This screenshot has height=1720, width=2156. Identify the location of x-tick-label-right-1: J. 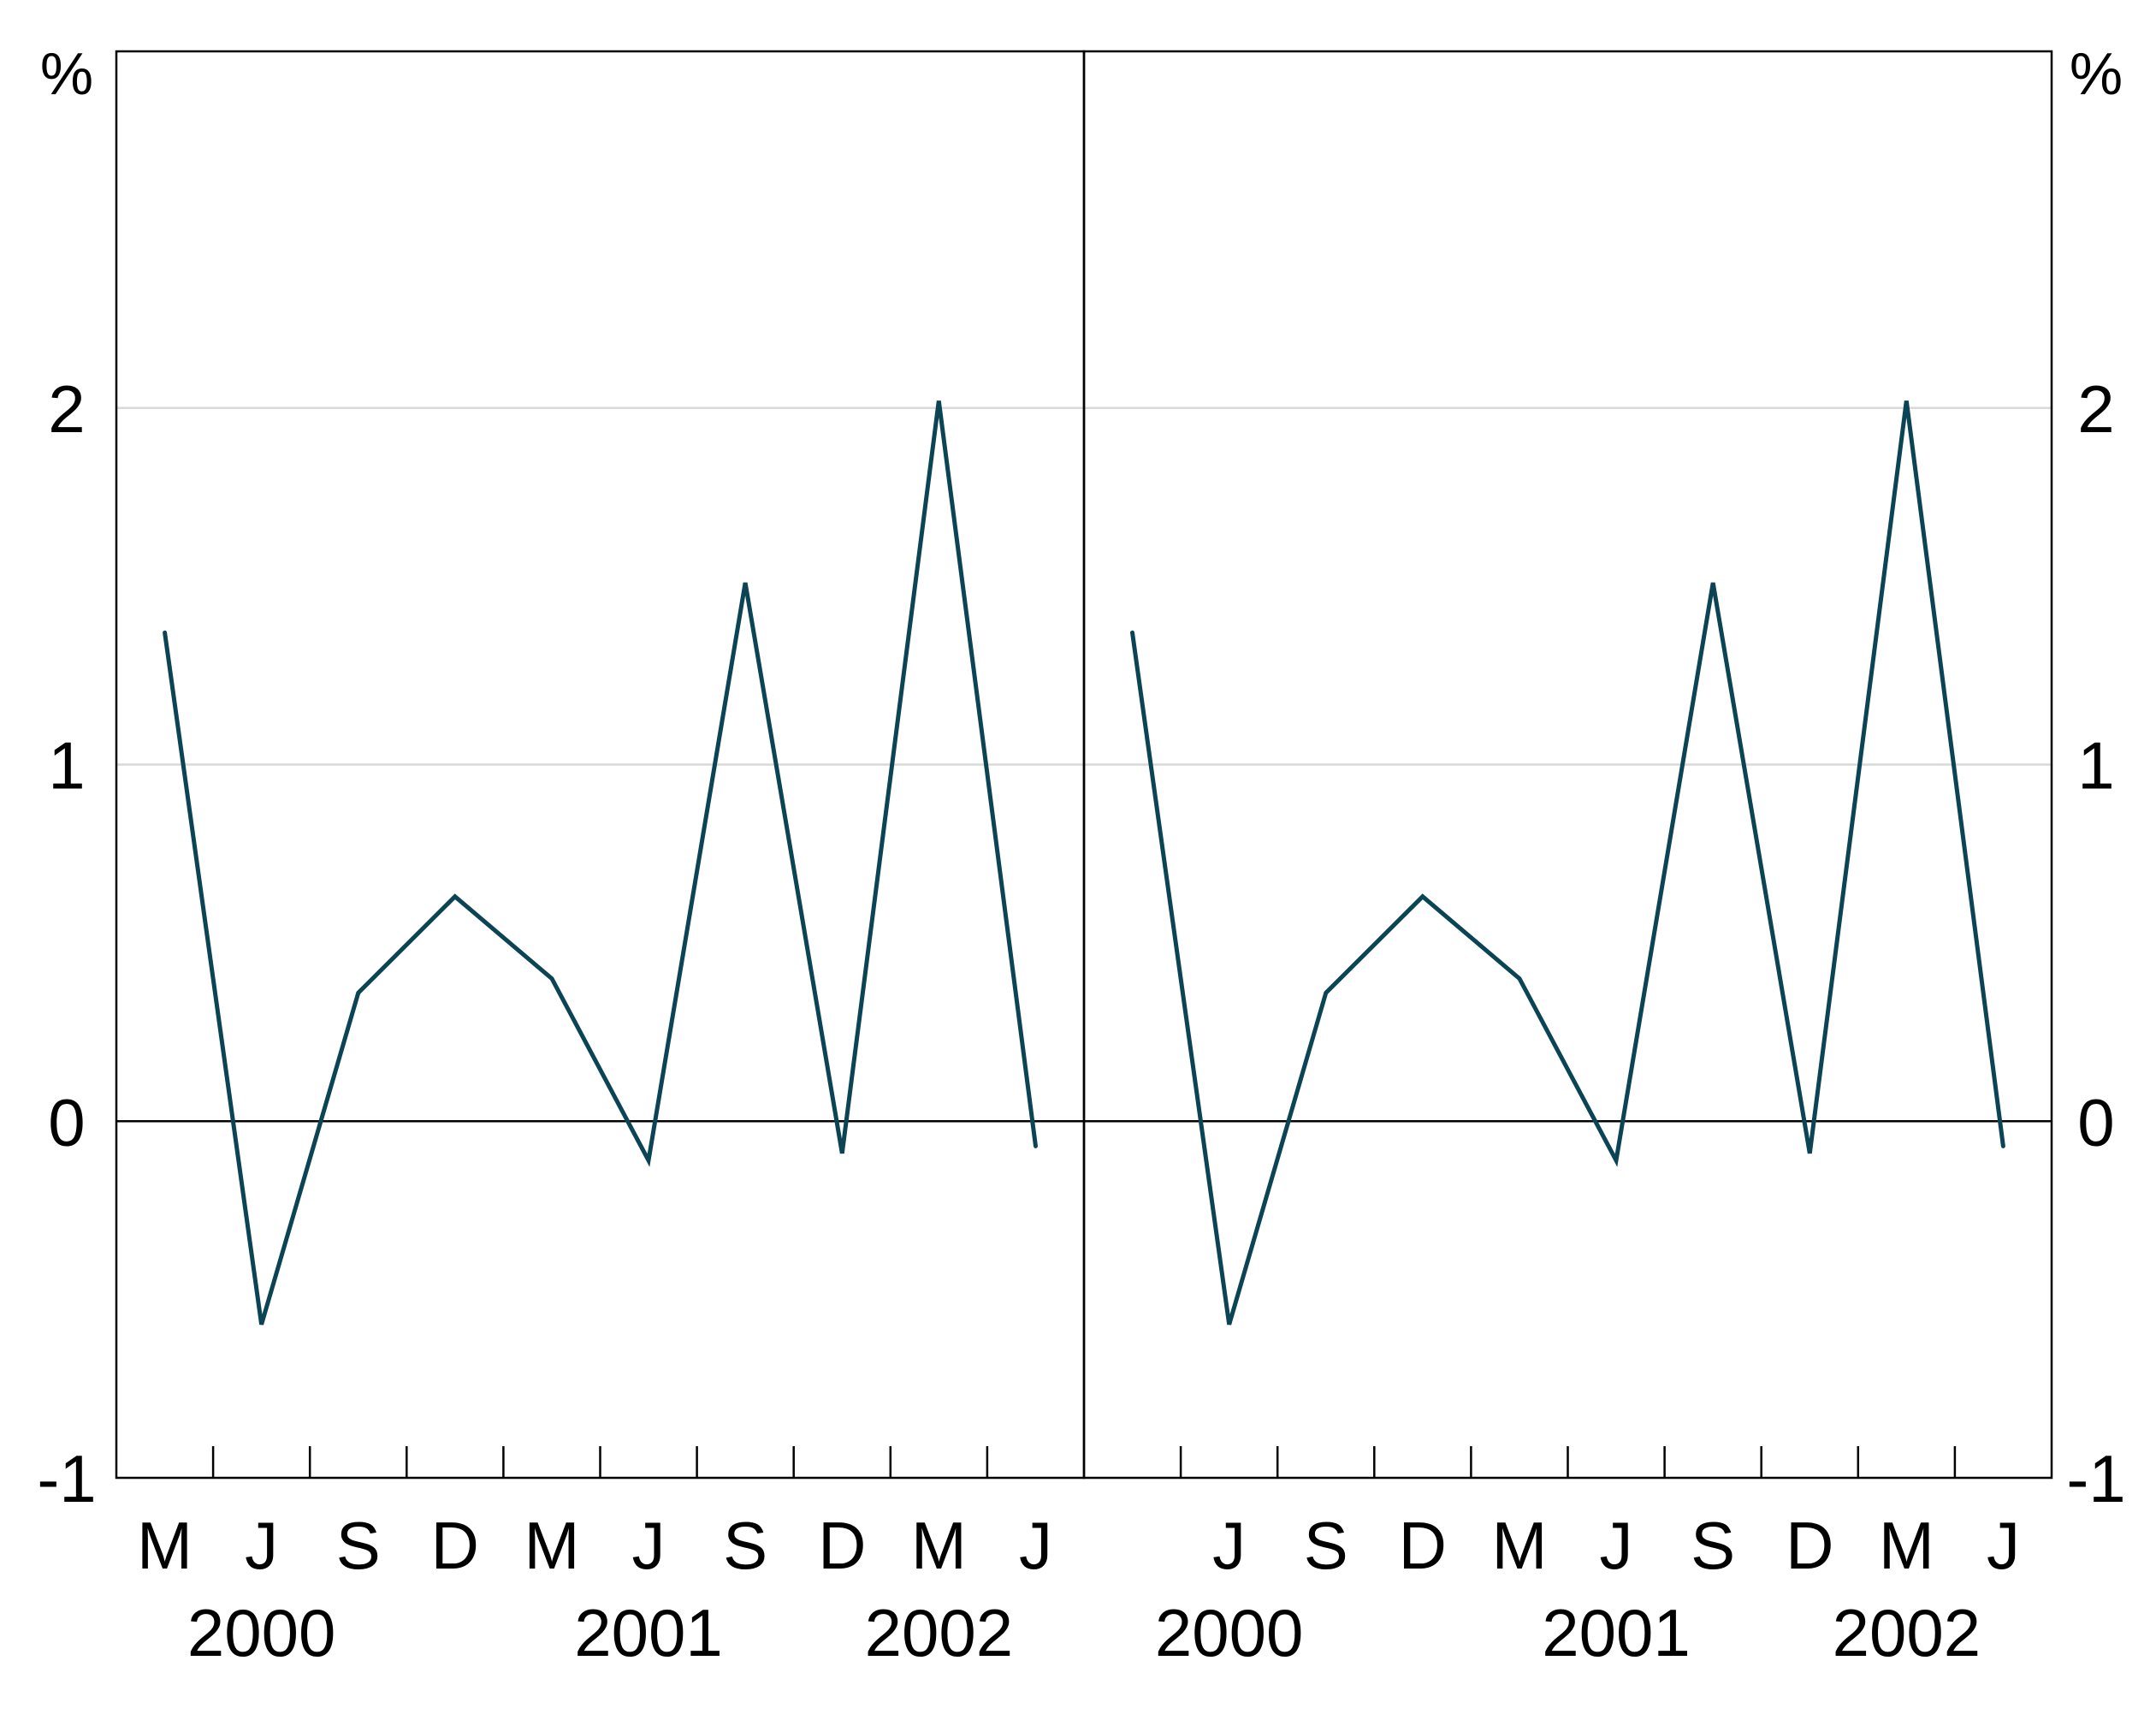
(1229, 1545).